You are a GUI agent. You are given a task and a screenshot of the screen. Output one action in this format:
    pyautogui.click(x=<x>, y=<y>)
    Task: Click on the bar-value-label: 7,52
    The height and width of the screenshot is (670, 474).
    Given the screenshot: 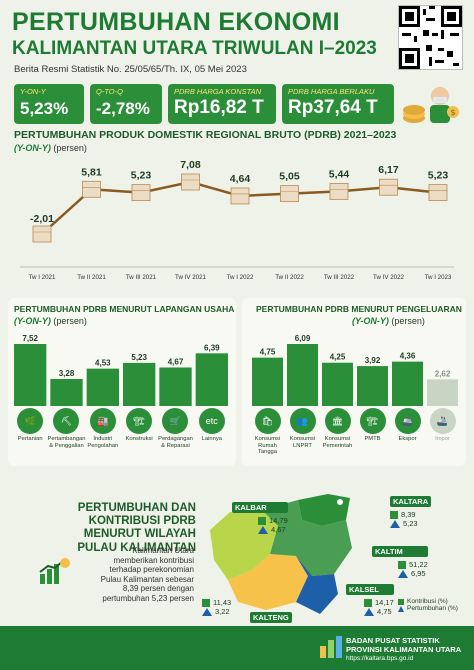 What is the action you would take?
    pyautogui.click(x=30, y=338)
    